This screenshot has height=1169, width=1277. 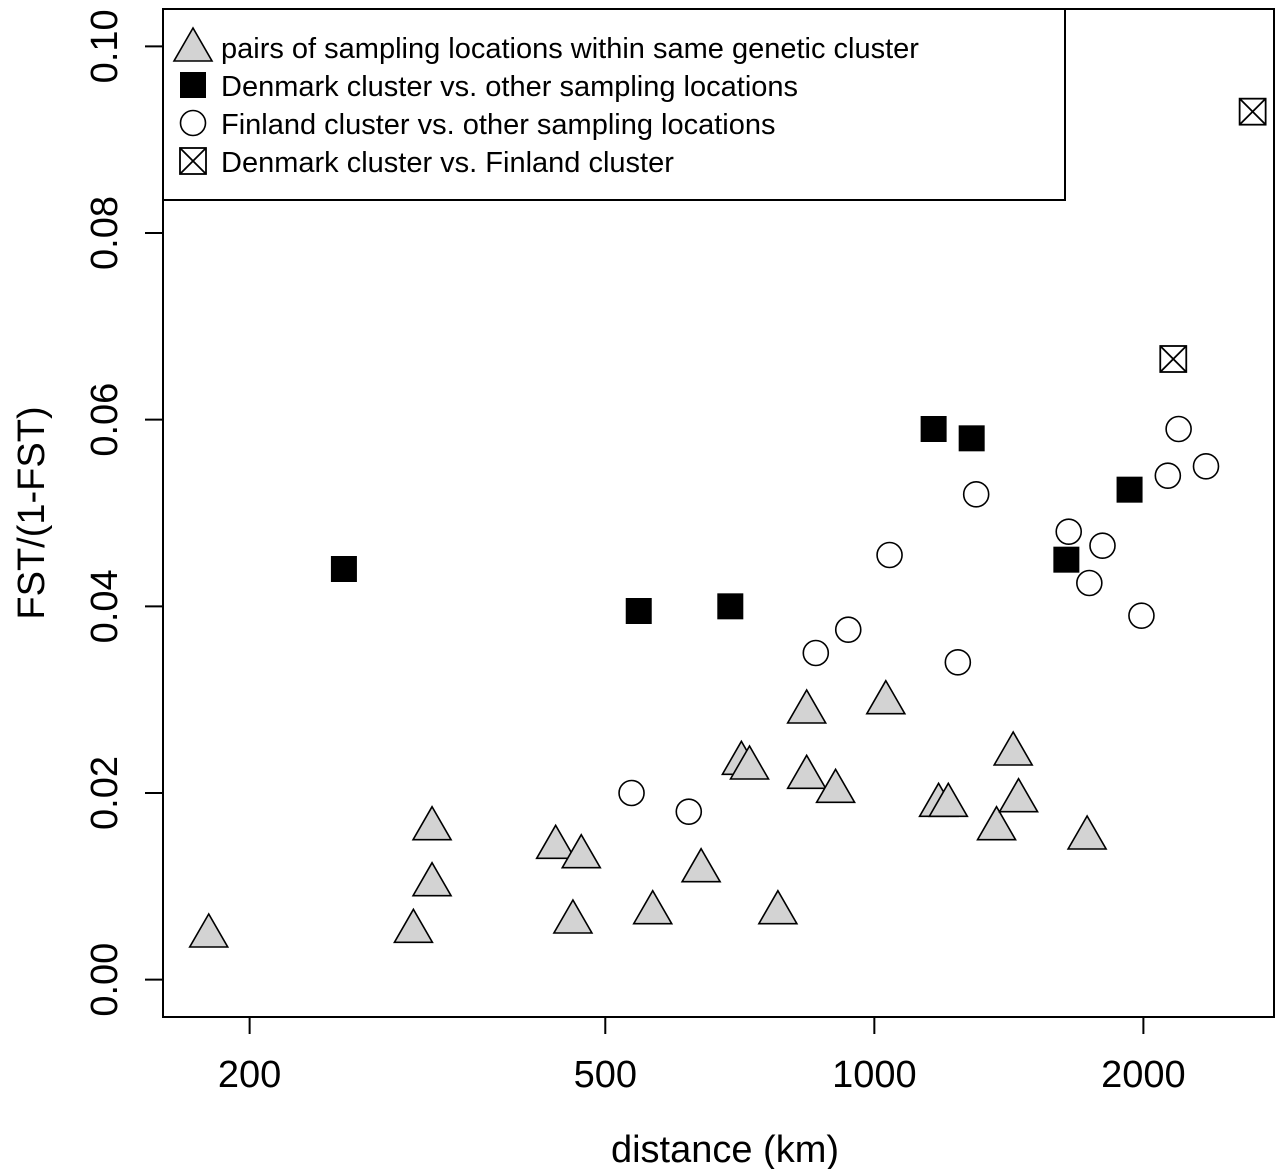 I want to click on y-tick-label: 0.00, so click(x=105, y=980).